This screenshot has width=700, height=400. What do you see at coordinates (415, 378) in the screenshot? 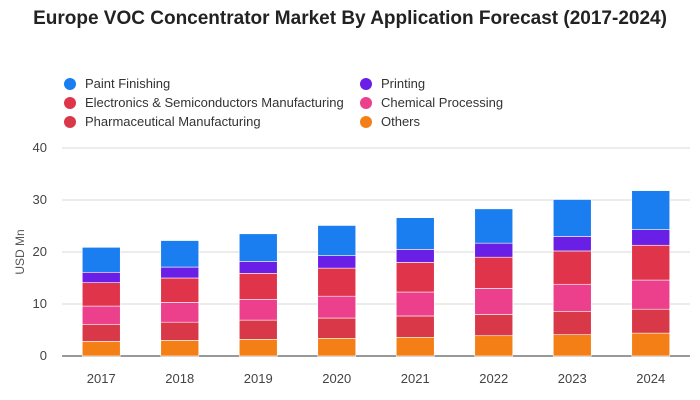
I see `x-tick-label: 2021` at bounding box center [415, 378].